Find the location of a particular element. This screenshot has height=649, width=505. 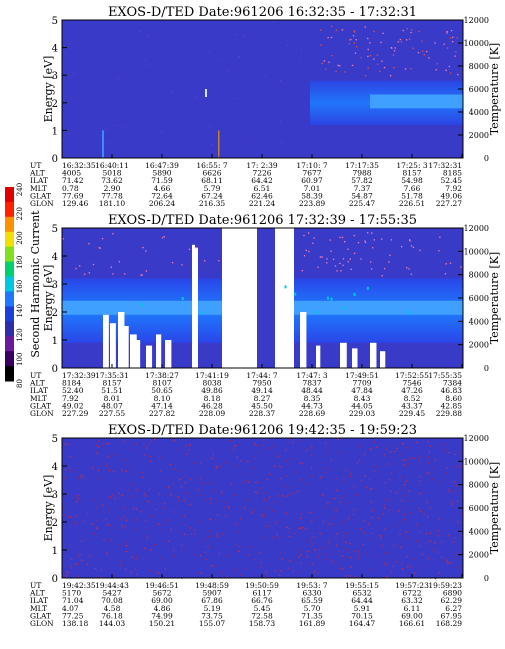

table-cell: 52.40 is located at coordinates (73, 390).